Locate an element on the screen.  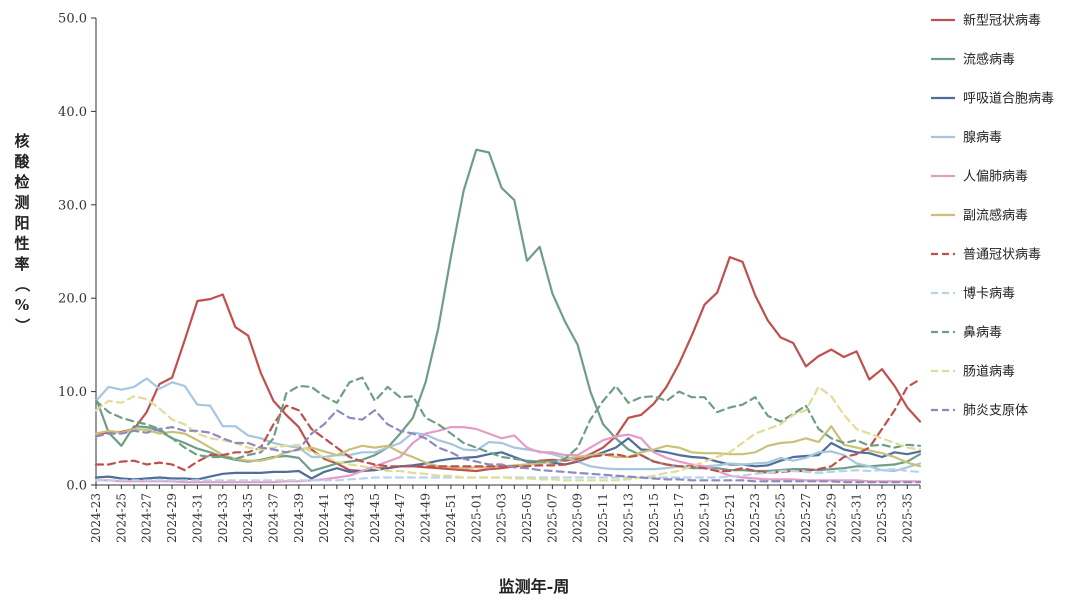
x-tick-label: 2025-31 is located at coordinates (857, 518).